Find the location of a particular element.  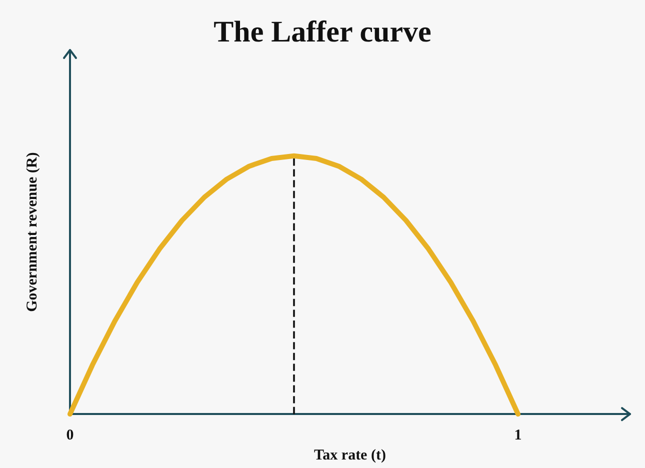

y-axis-title: Government revenue (R) is located at coordinates (32, 232).